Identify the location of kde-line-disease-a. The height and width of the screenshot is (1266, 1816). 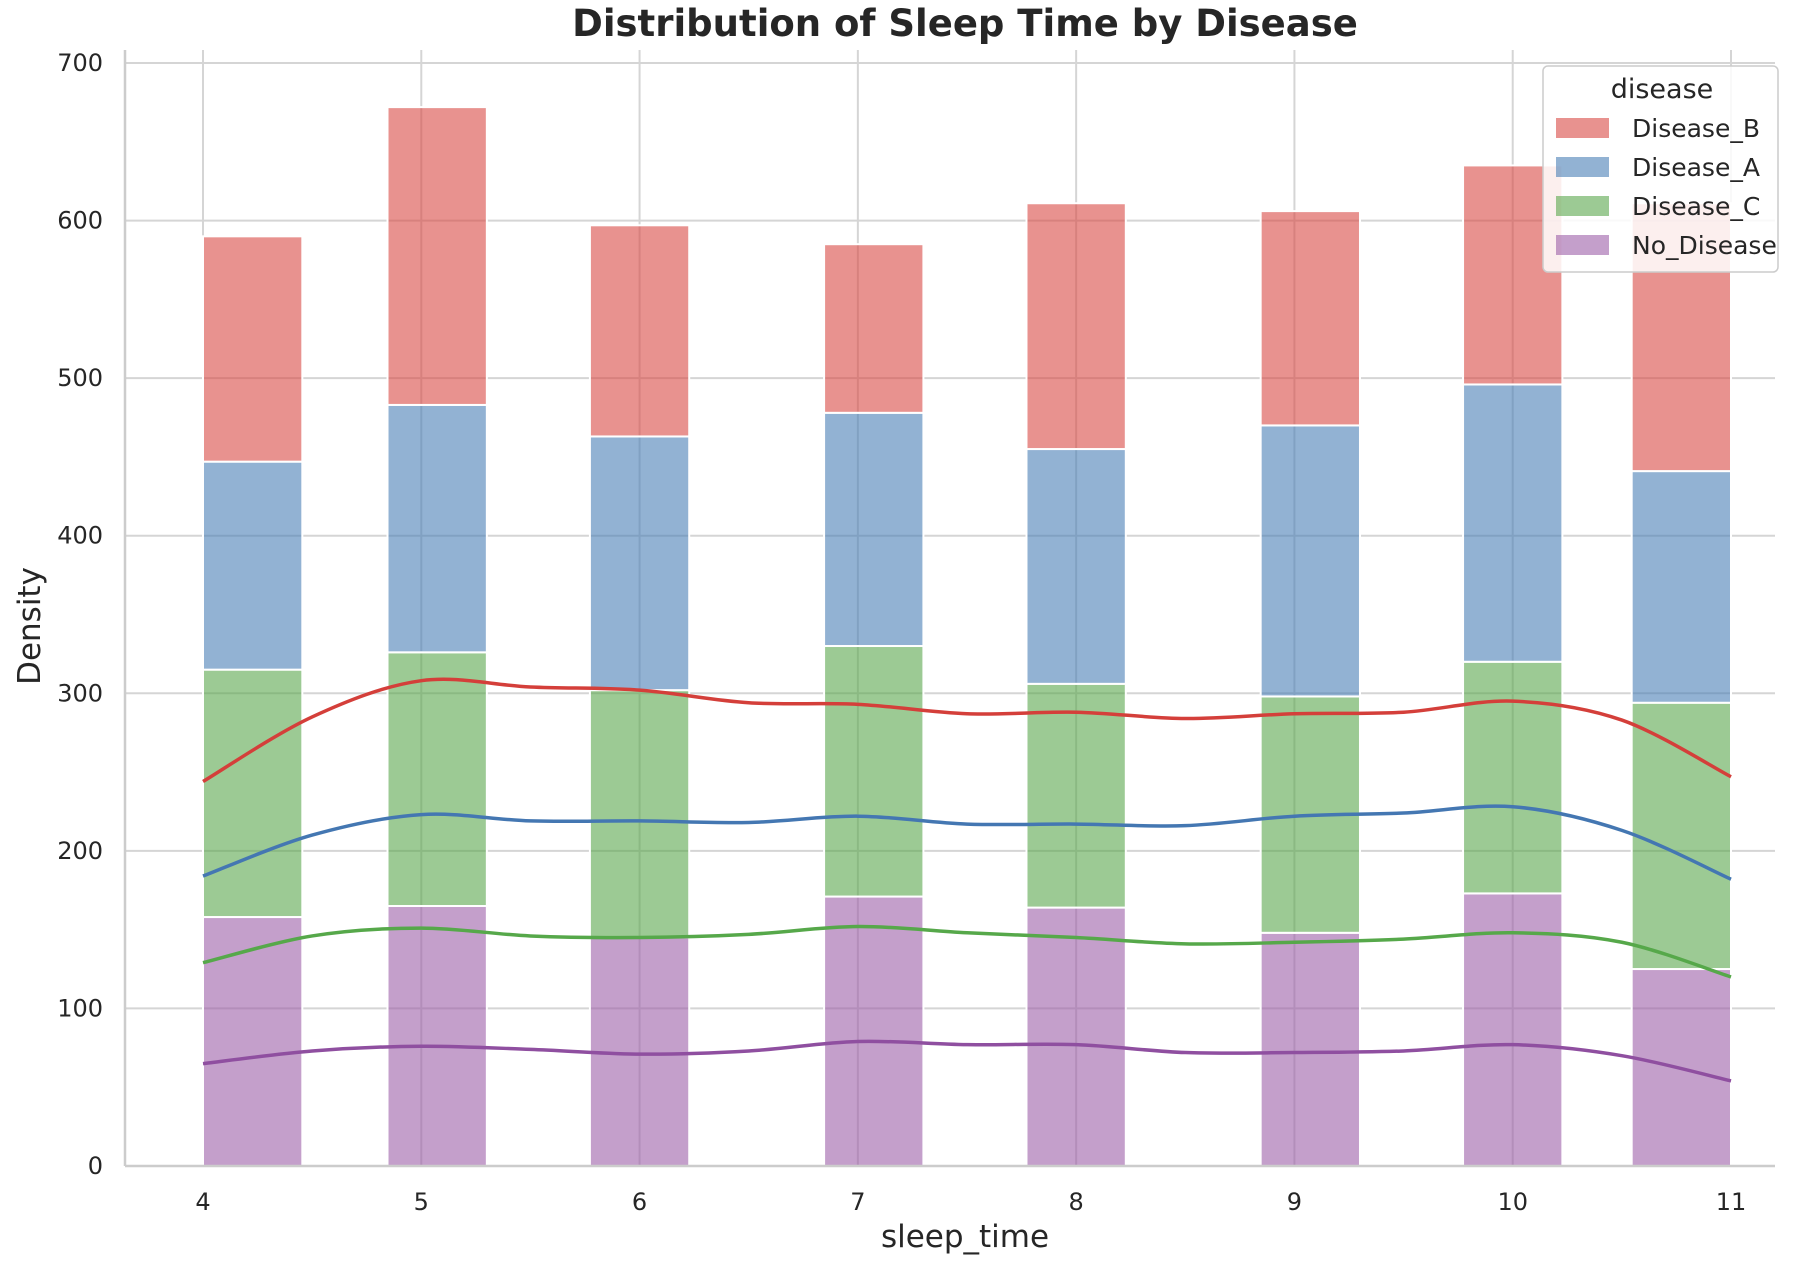
(967, 842).